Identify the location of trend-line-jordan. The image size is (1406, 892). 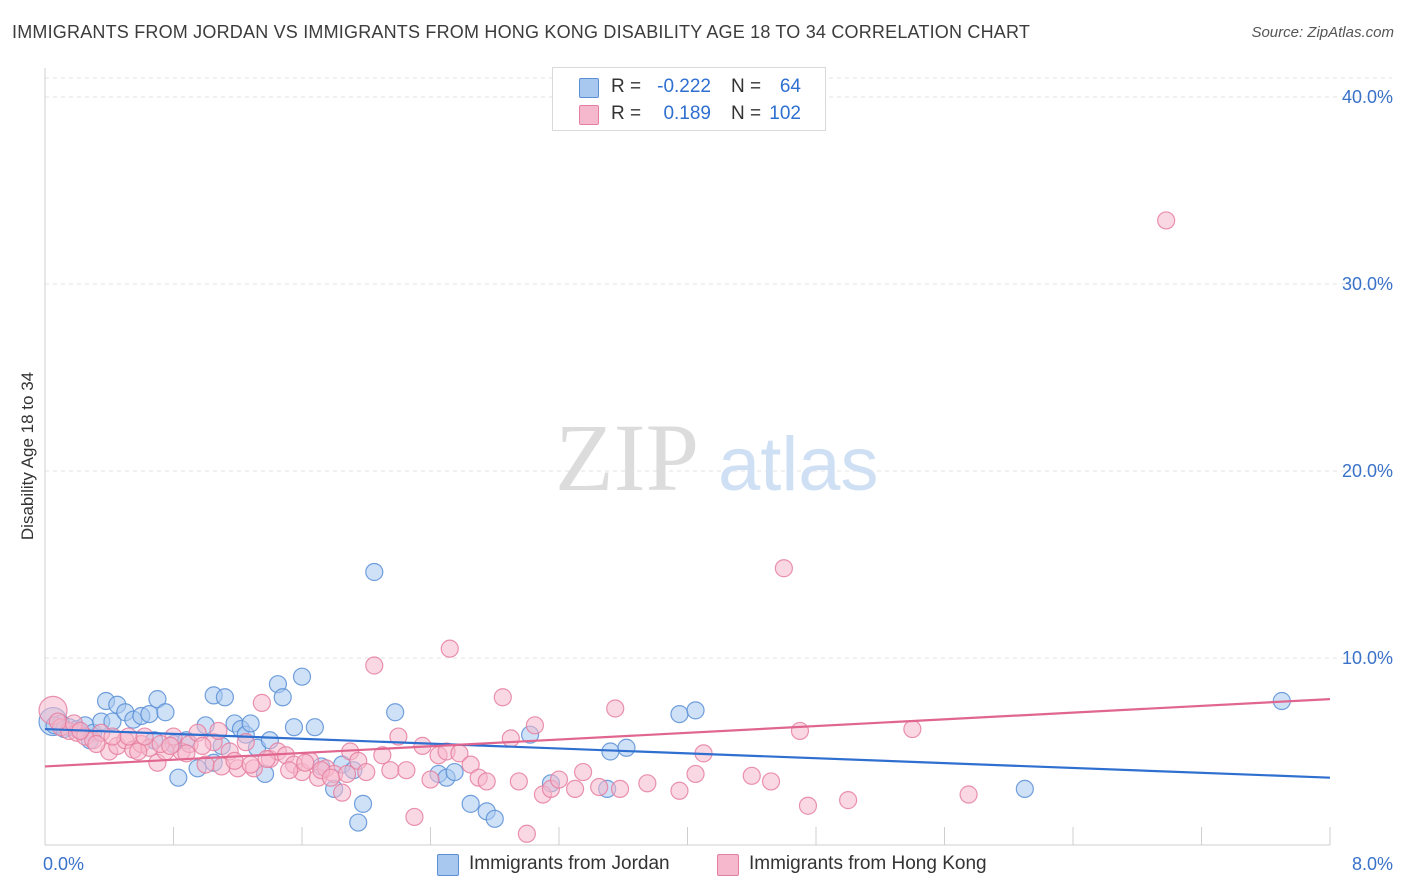
(687, 753).